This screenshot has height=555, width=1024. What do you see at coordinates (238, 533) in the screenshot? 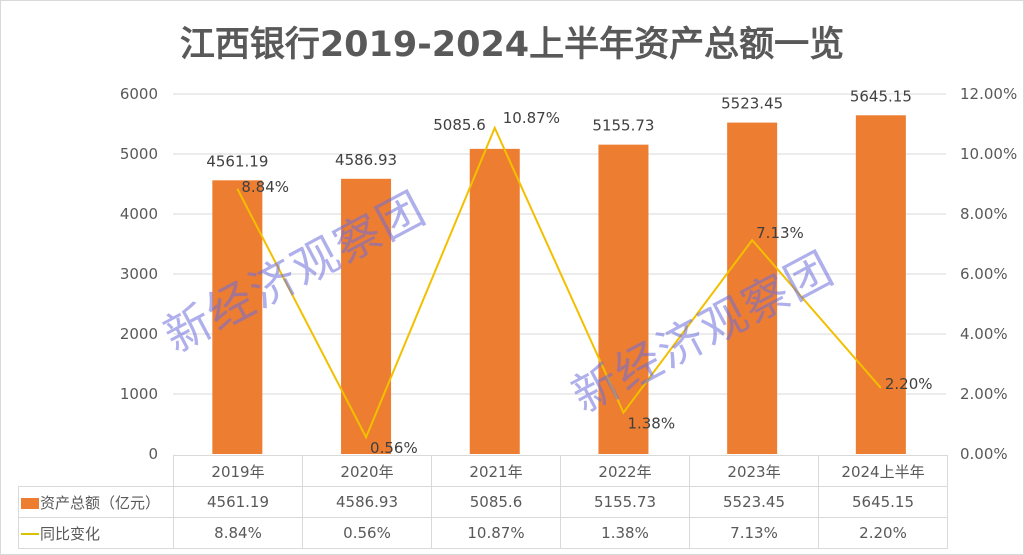
I see `table-cell: 8.84%` at bounding box center [238, 533].